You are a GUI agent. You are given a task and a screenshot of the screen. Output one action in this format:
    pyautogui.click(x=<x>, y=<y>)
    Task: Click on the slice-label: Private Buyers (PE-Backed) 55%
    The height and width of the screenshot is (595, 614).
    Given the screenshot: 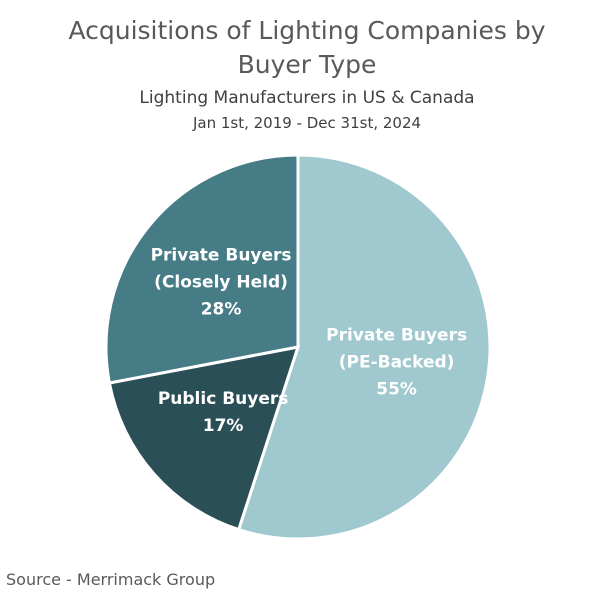 What is the action you would take?
    pyautogui.click(x=397, y=362)
    